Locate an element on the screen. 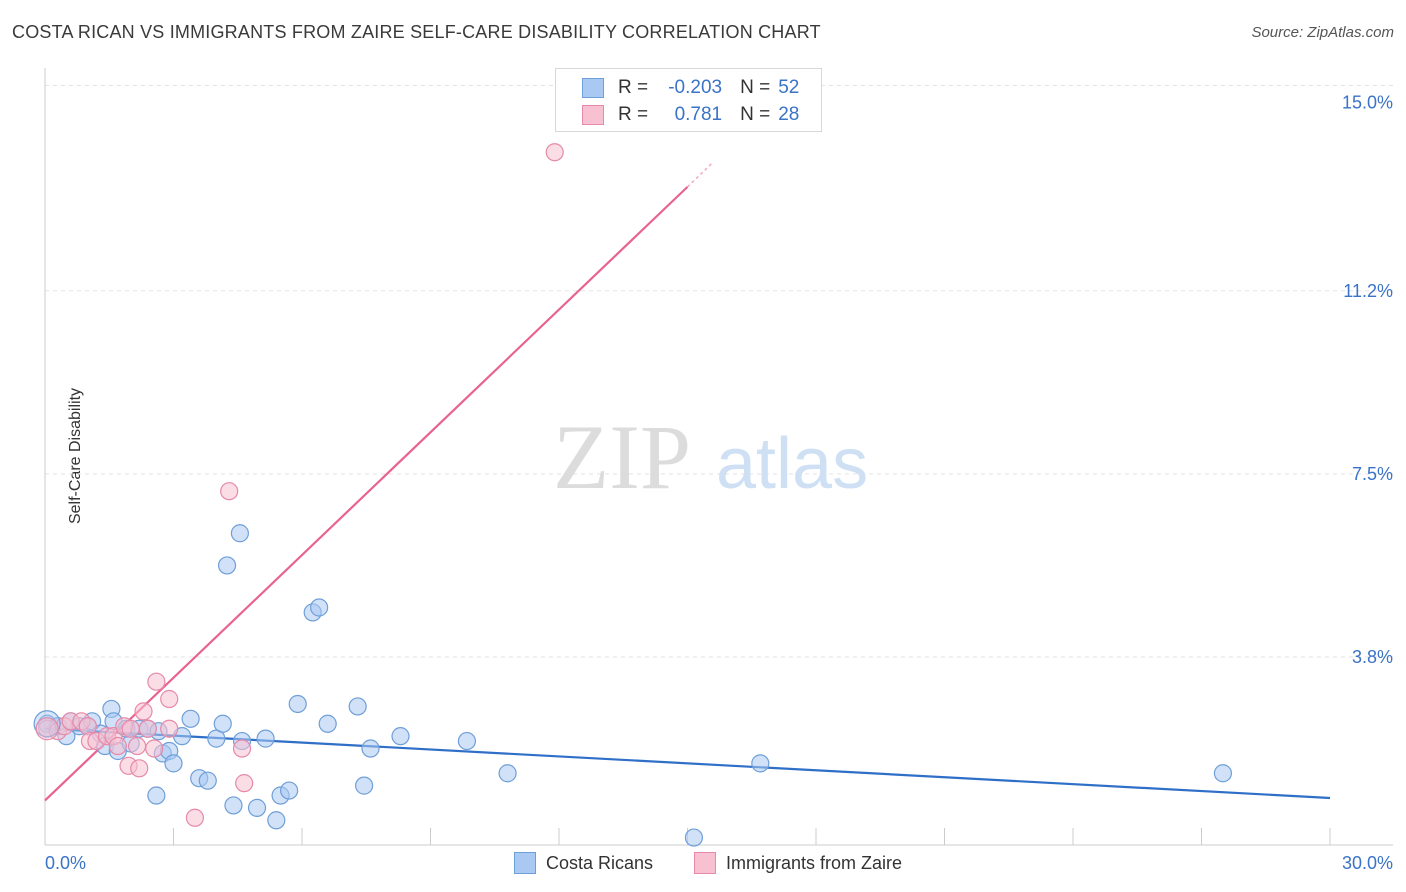 This screenshot has width=1406, height=892. legend-swatch-pink is located at coordinates (593, 115).